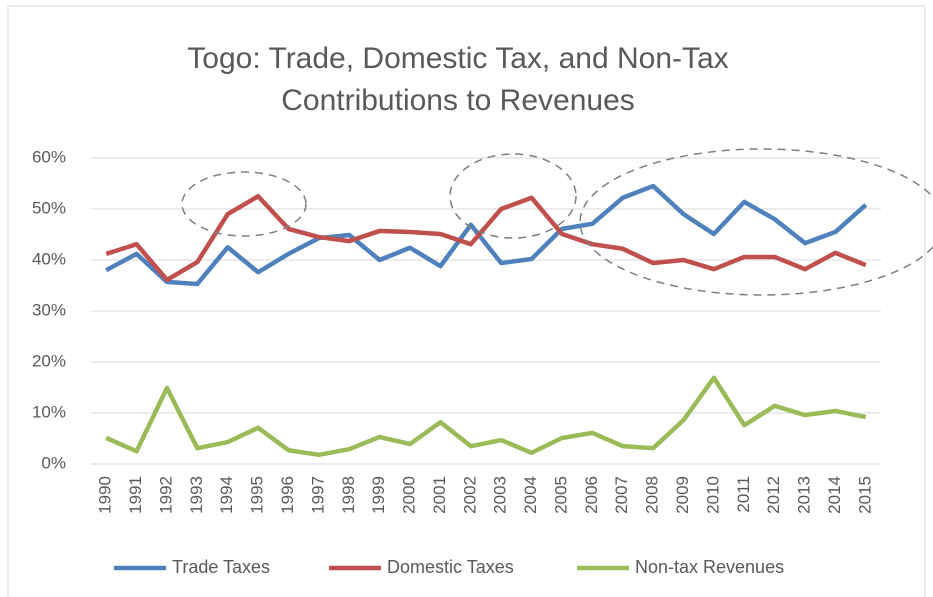 Image resolution: width=933 pixels, height=597 pixels. I want to click on x-tick-label: 2014, so click(834, 495).